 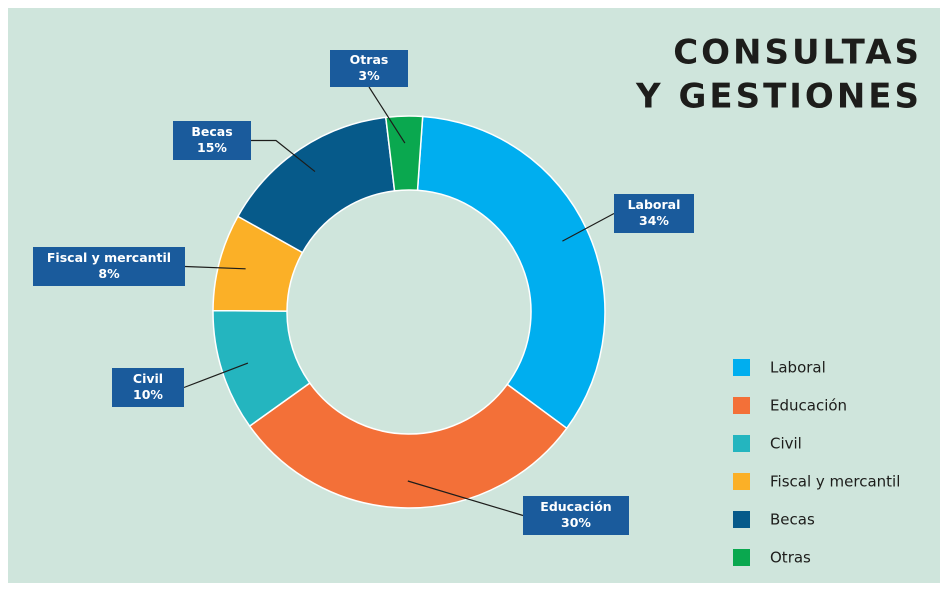 I want to click on slice-value: 30%, so click(x=576, y=522).